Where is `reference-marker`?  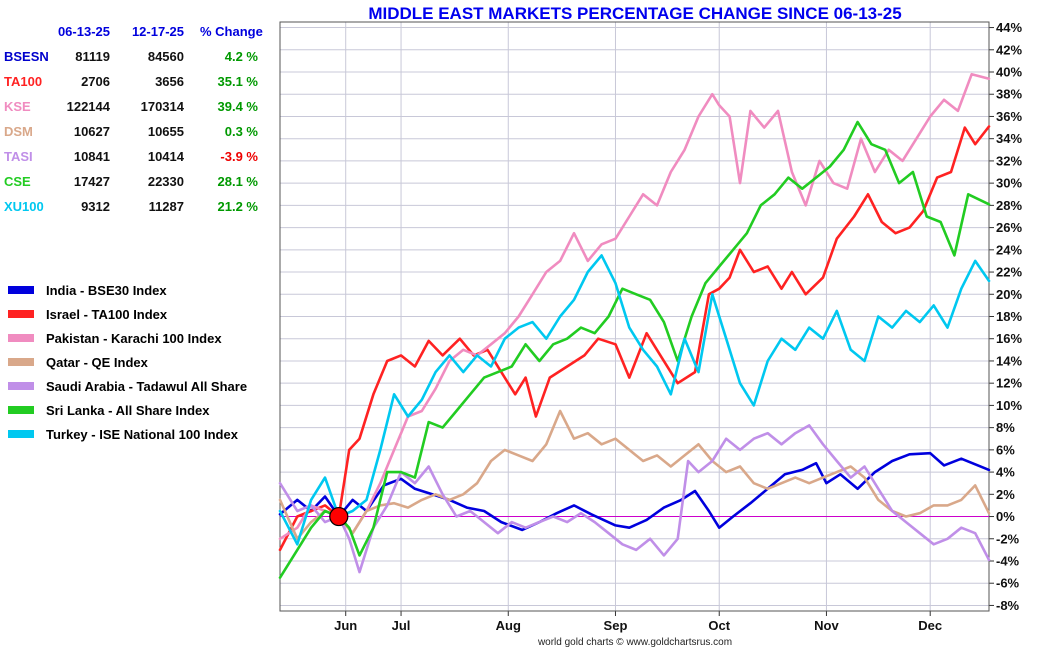 reference-marker is located at coordinates (339, 516).